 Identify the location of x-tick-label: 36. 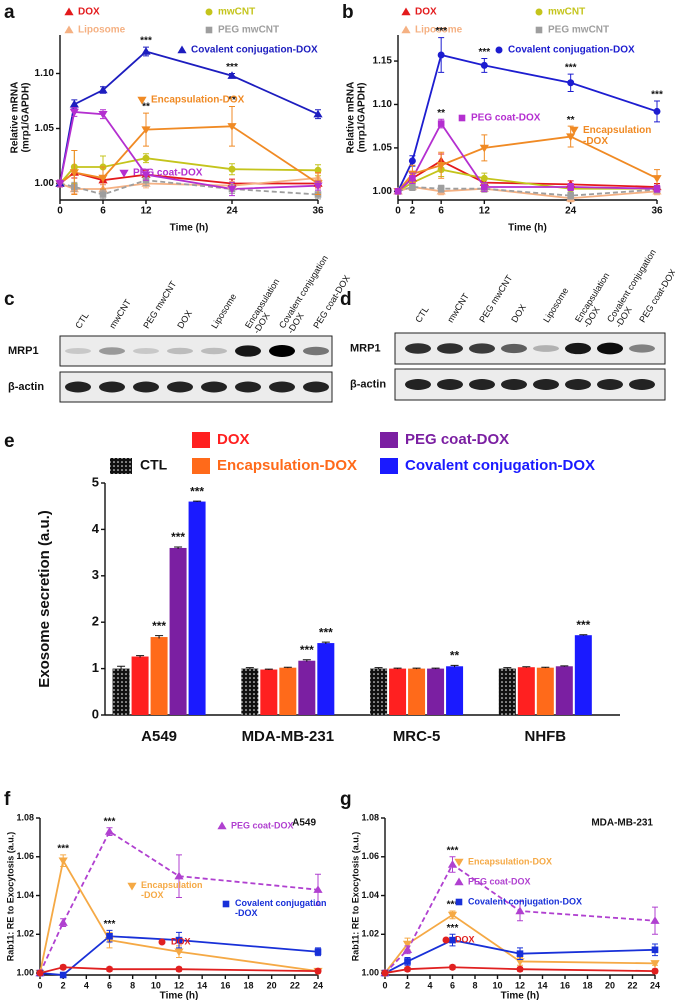
(318, 211).